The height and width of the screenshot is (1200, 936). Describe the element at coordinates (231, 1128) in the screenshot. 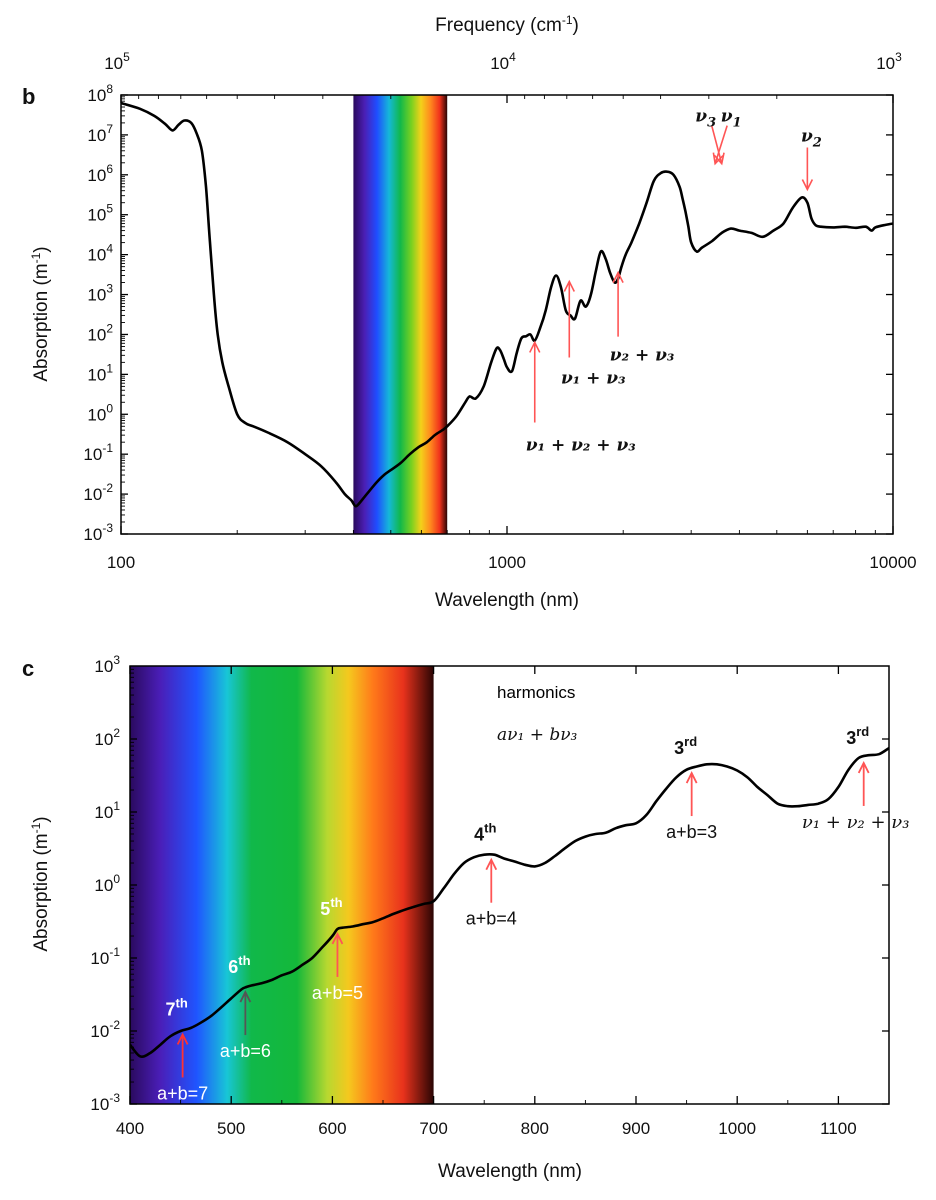

I see `x-tick-label-c: 500` at that location.